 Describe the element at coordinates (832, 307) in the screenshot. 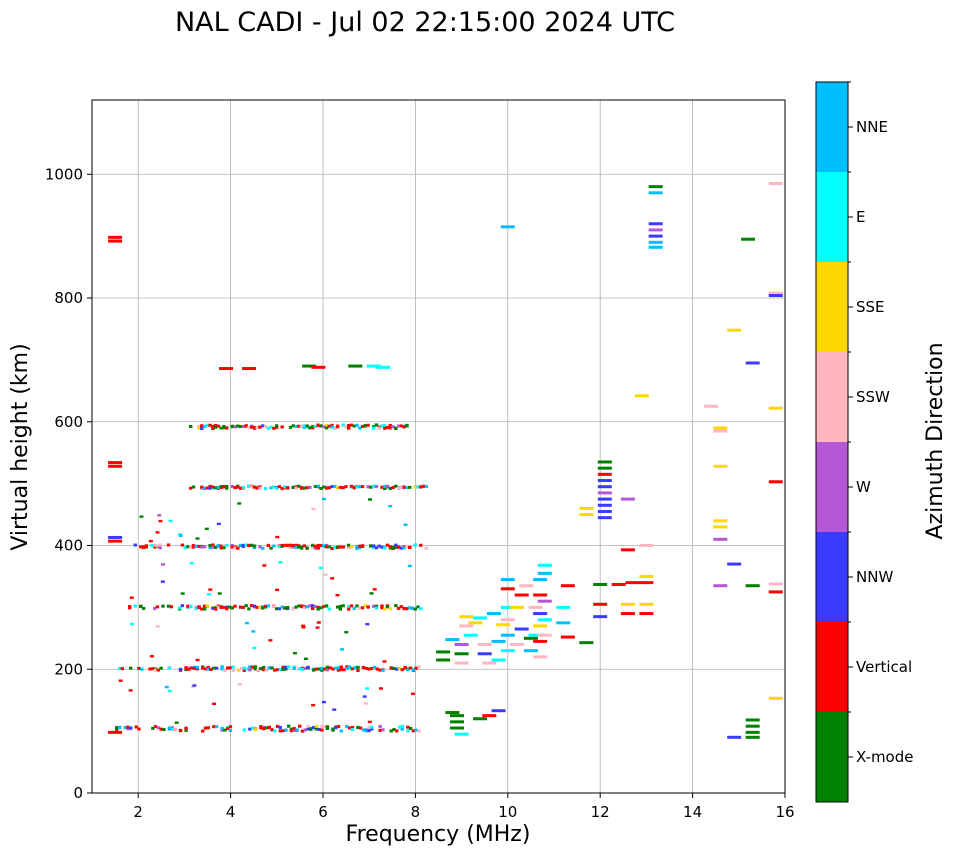

I see `colorbar-segment` at that location.